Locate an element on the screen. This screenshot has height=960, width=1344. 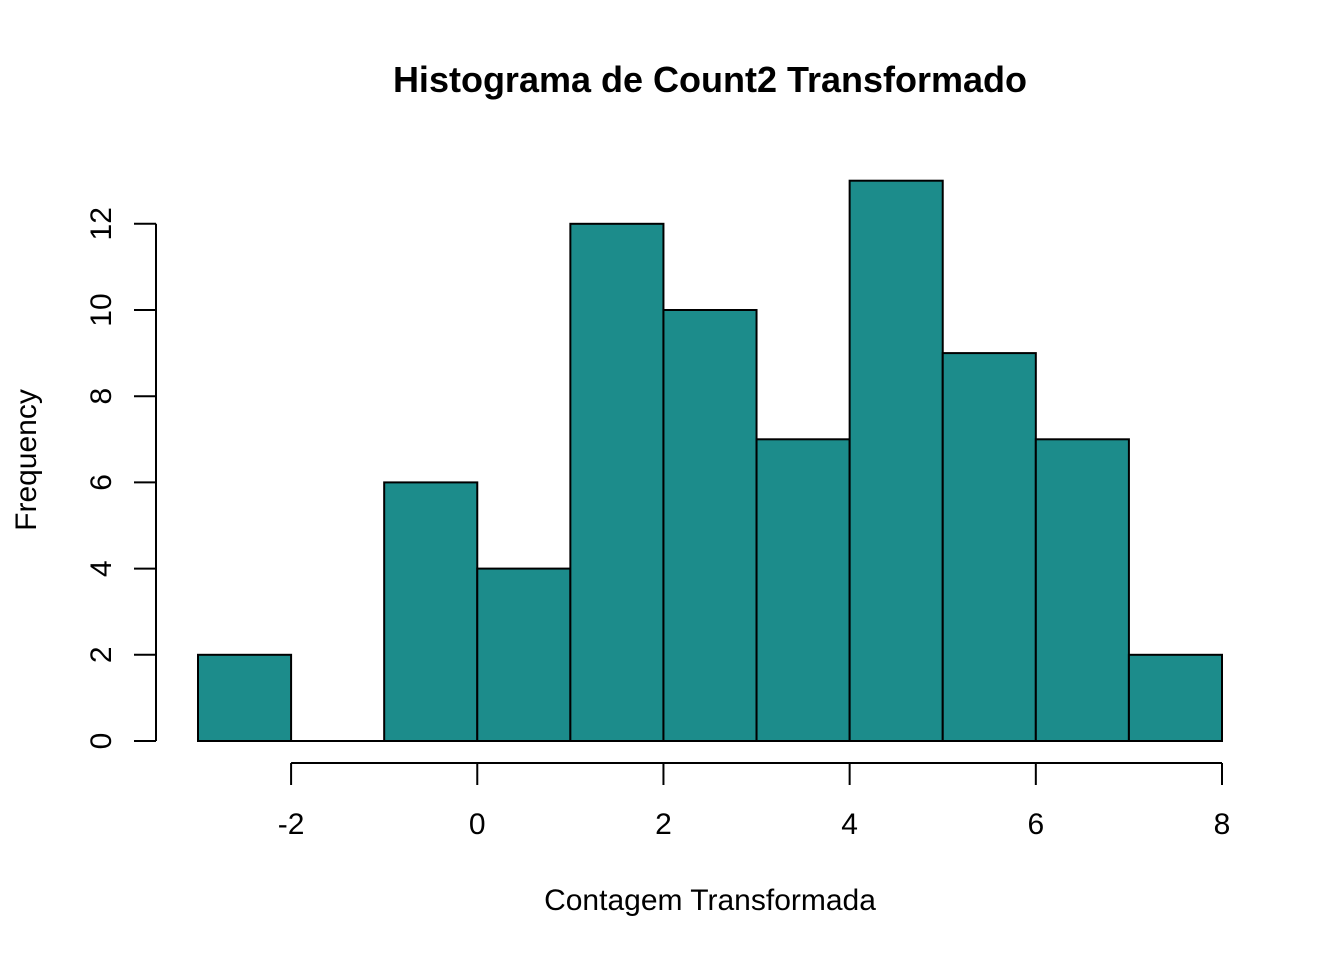
y-axis-label: Frequency is located at coordinates (26, 460).